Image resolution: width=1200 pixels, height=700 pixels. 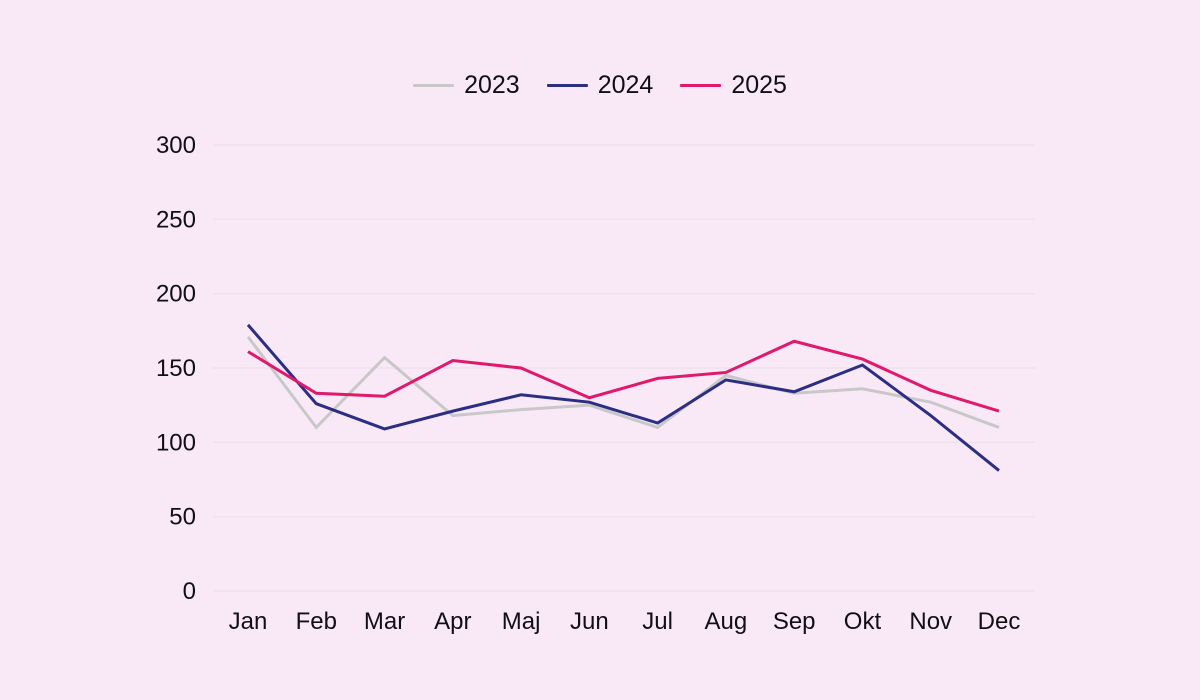 I want to click on legend-swatch-2023, so click(x=434, y=85).